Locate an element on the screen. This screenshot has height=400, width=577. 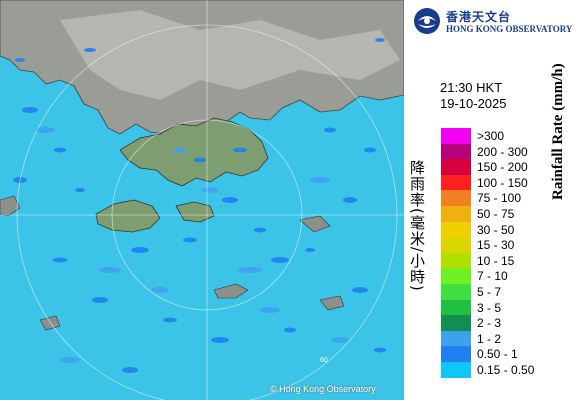
legend-row: 5 - 7 is located at coordinates (501, 291).